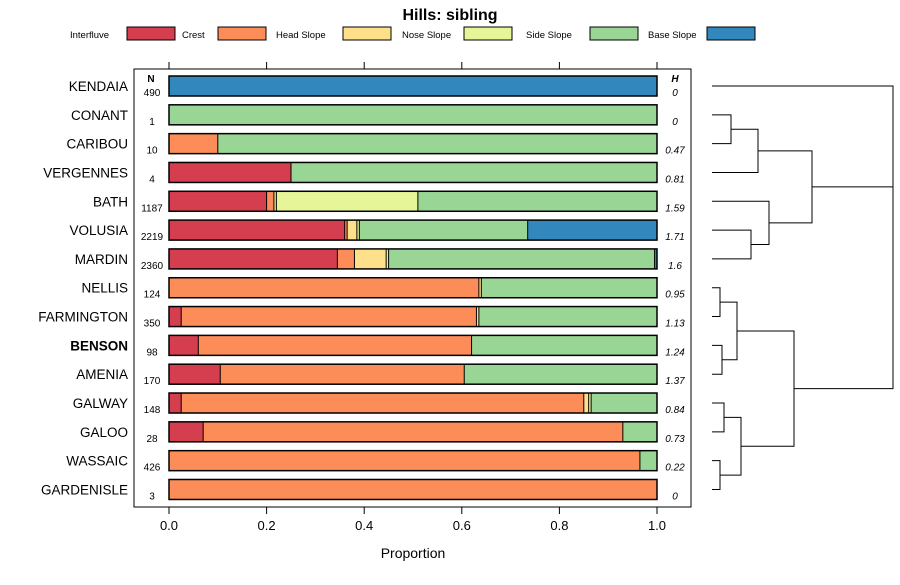  What do you see at coordinates (152, 496) in the screenshot?
I see `n-value: 3` at bounding box center [152, 496].